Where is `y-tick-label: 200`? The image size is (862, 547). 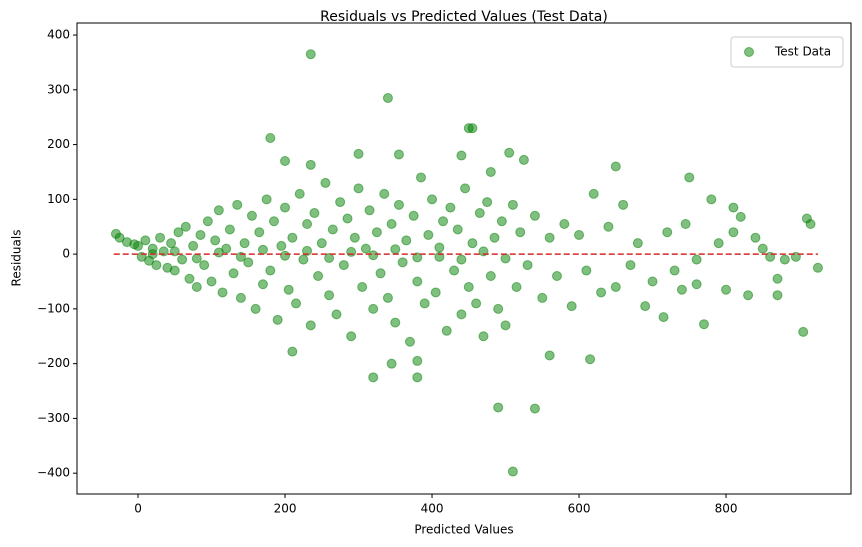
y-tick-label: 200 is located at coordinates (58, 144).